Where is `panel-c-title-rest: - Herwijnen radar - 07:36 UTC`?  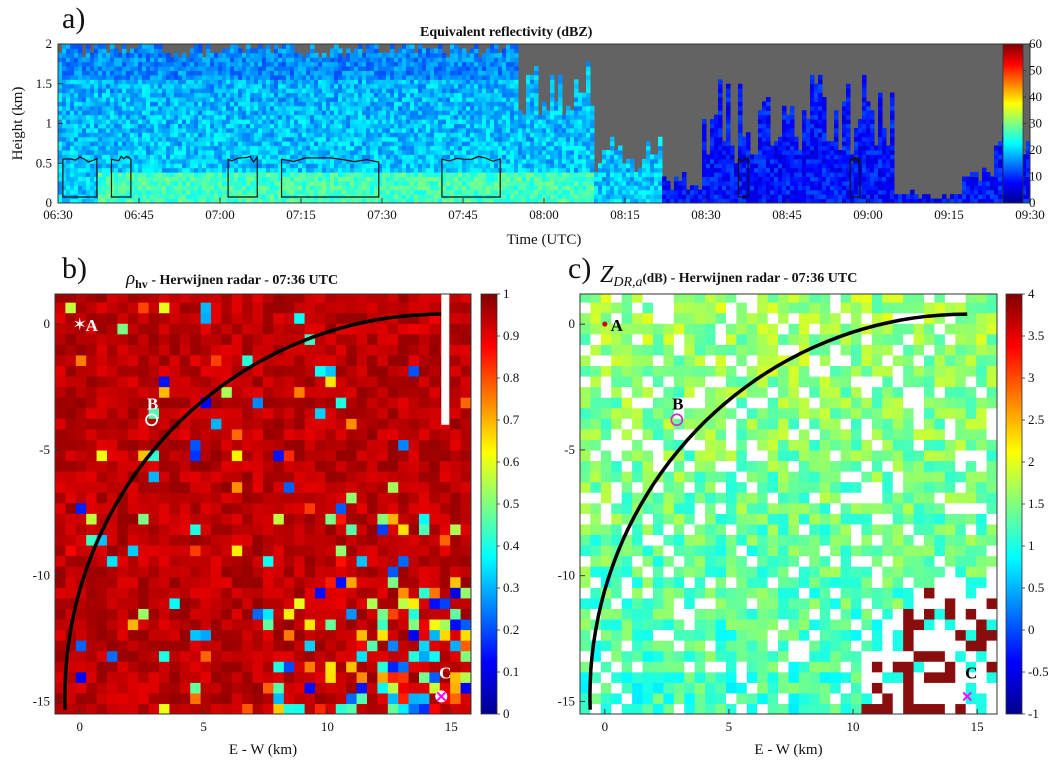
panel-c-title-rest: - Herwijnen radar - 07:36 UTC is located at coordinates (762, 278).